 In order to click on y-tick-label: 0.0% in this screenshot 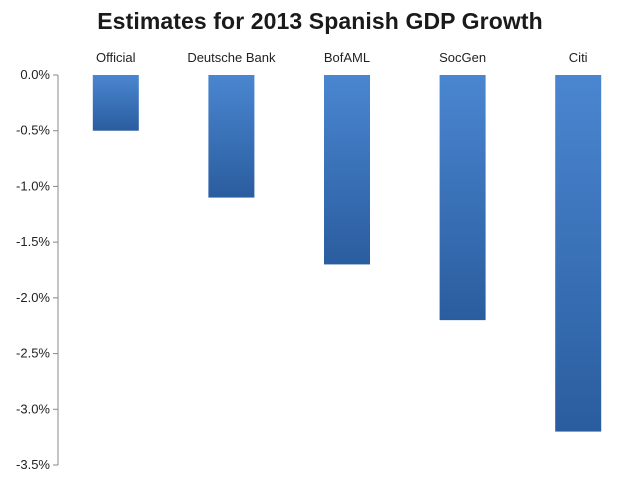, I will do `click(35, 74)`.